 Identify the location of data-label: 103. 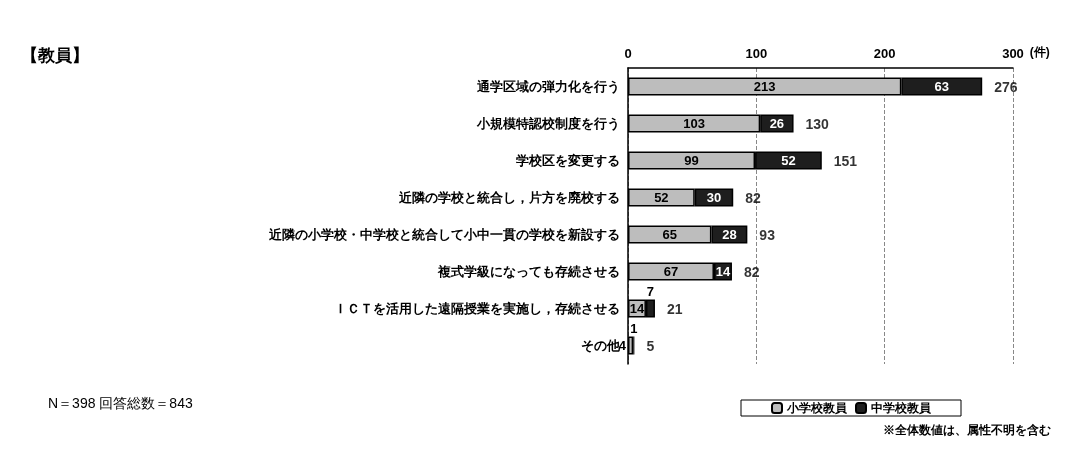
(694, 123).